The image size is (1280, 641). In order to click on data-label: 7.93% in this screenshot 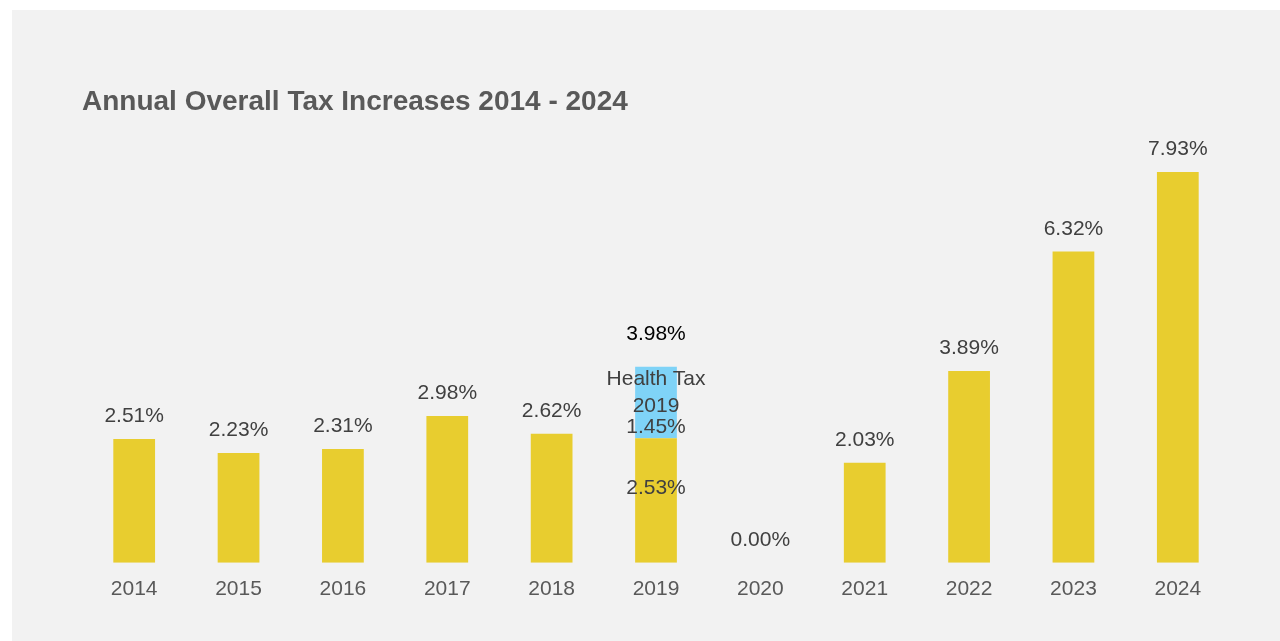, I will do `click(1178, 148)`.